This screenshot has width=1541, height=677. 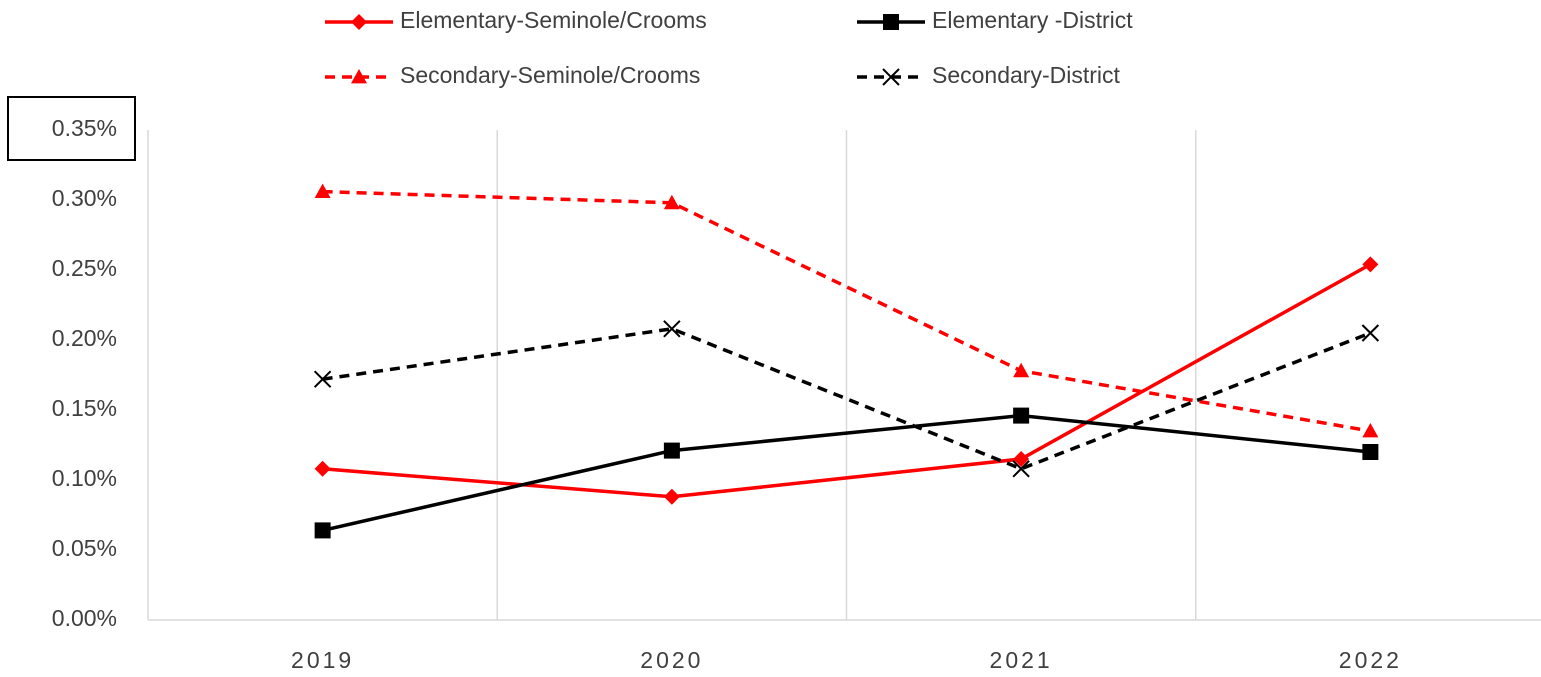 I want to click on y-tick-label: 0.05%, so click(x=84, y=548).